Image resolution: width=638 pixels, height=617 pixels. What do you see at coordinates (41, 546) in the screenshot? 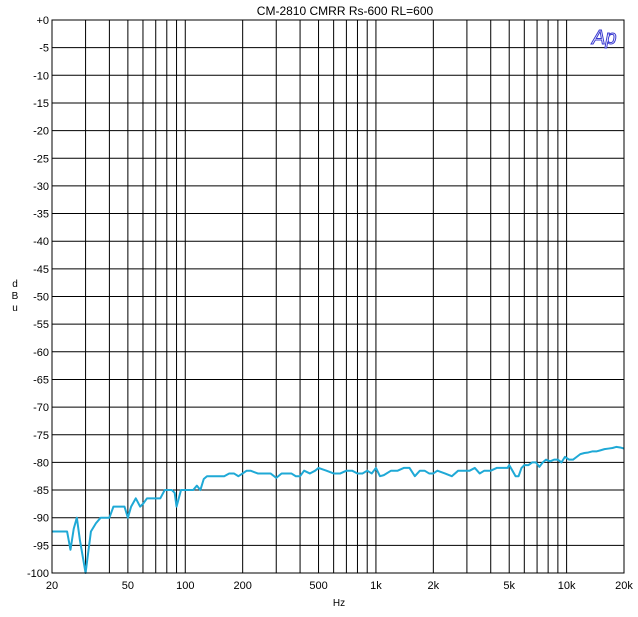
I see `y-tick-label: -95` at bounding box center [41, 546].